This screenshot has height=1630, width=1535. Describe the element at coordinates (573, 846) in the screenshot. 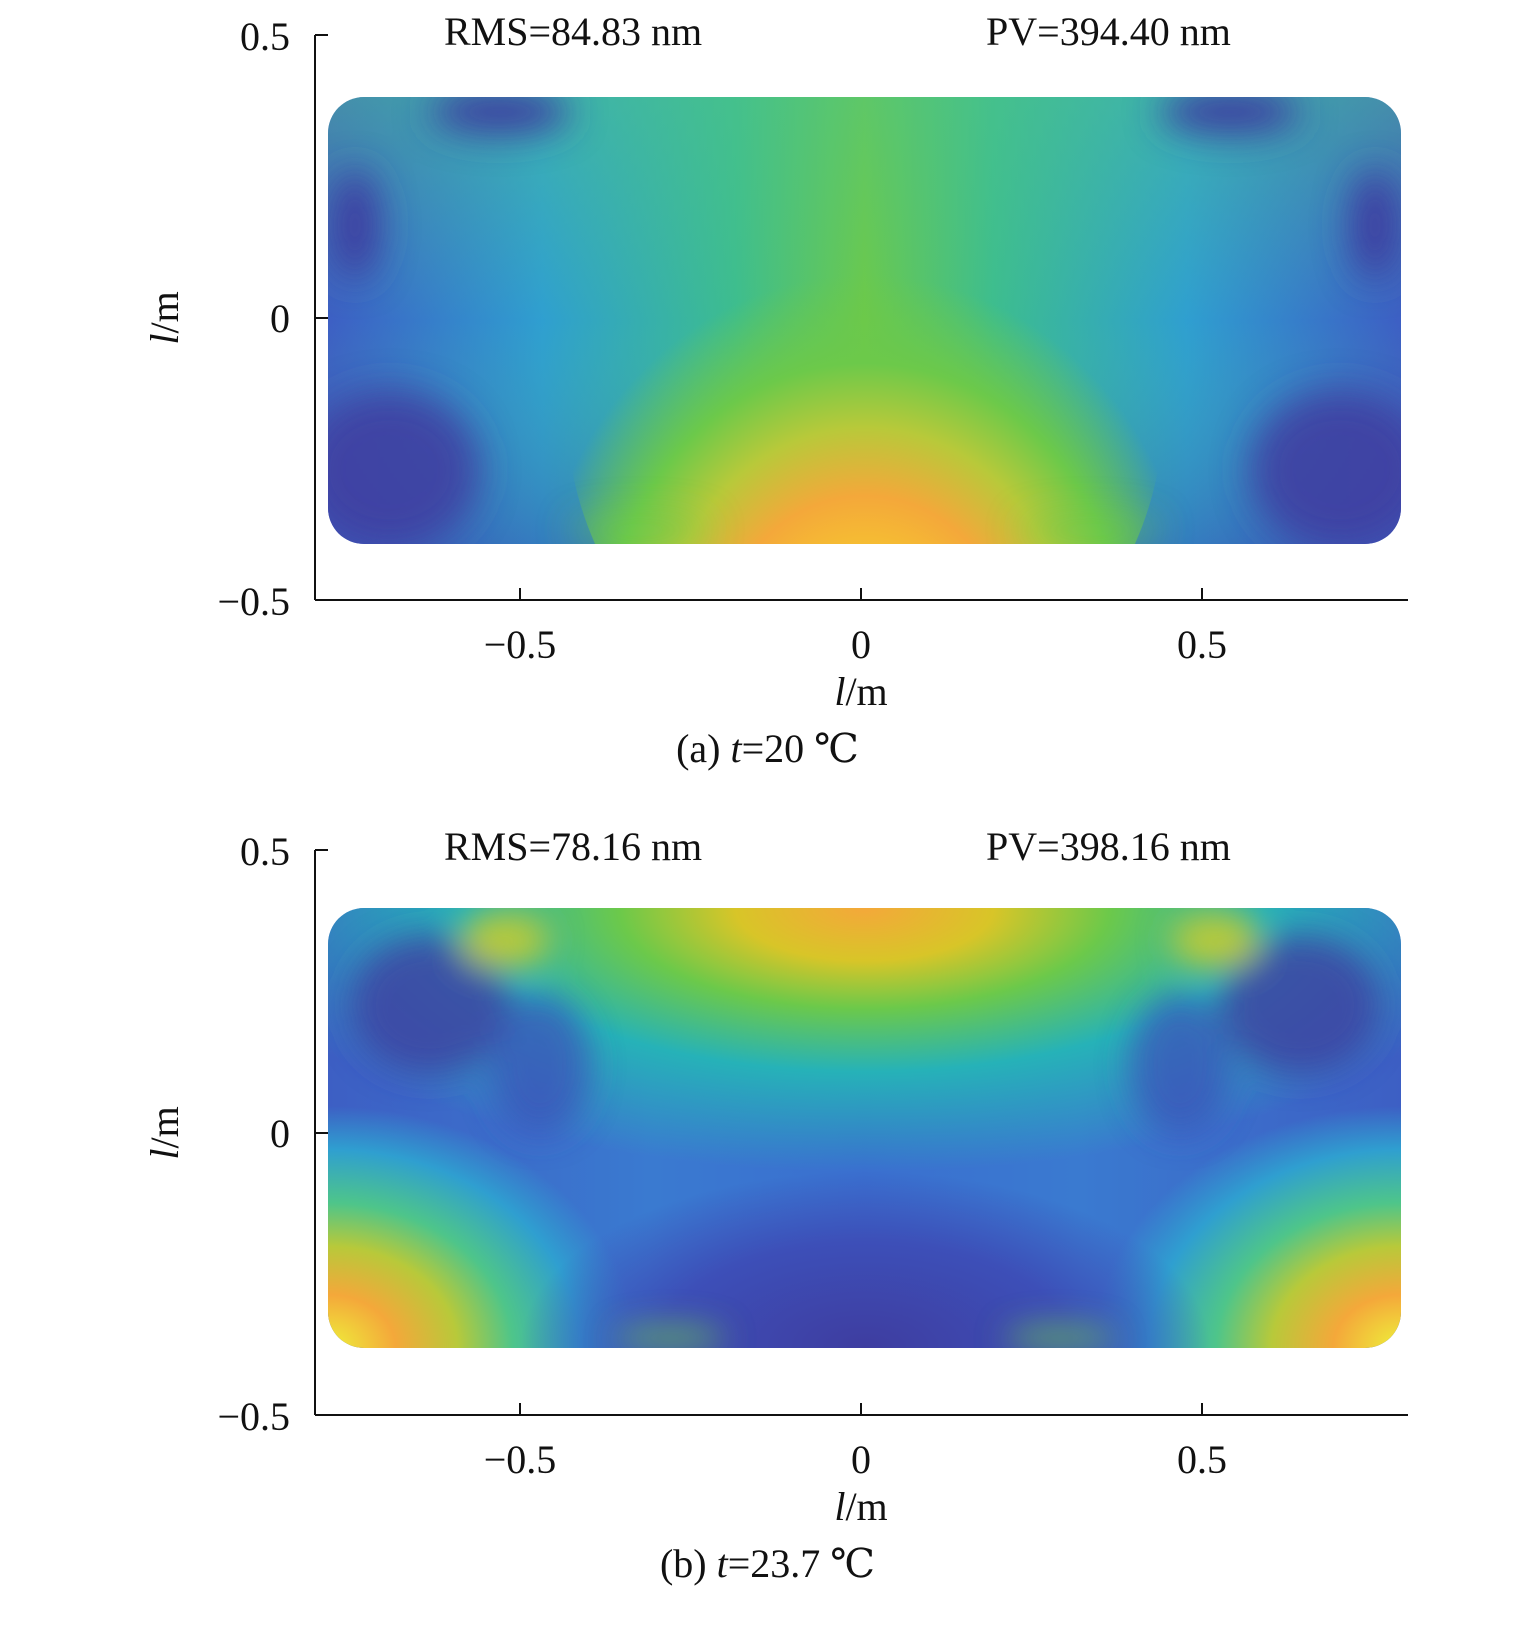

I see `rms-annotation: RMS=78.16 nm` at that location.